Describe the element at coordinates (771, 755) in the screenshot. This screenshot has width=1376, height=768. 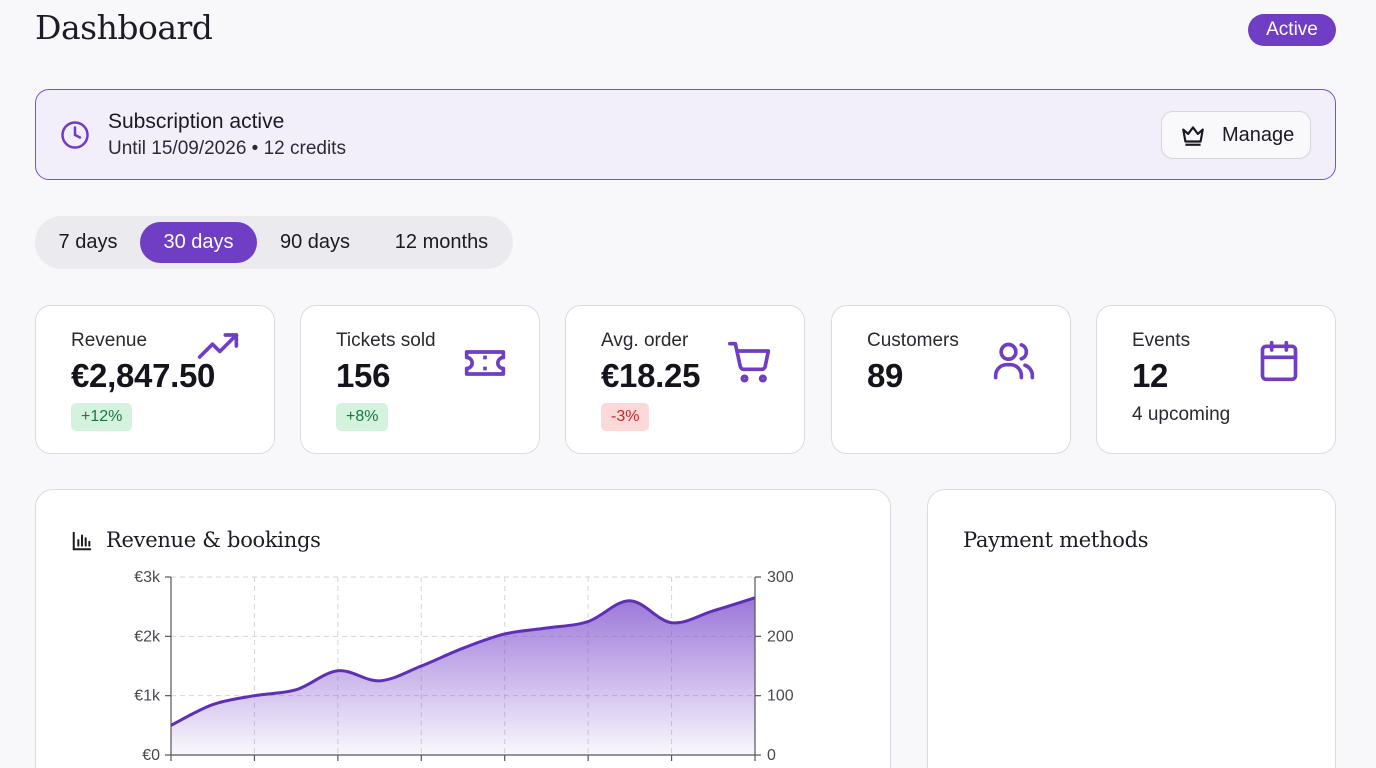
I see `y-tick-label-right: 0` at that location.